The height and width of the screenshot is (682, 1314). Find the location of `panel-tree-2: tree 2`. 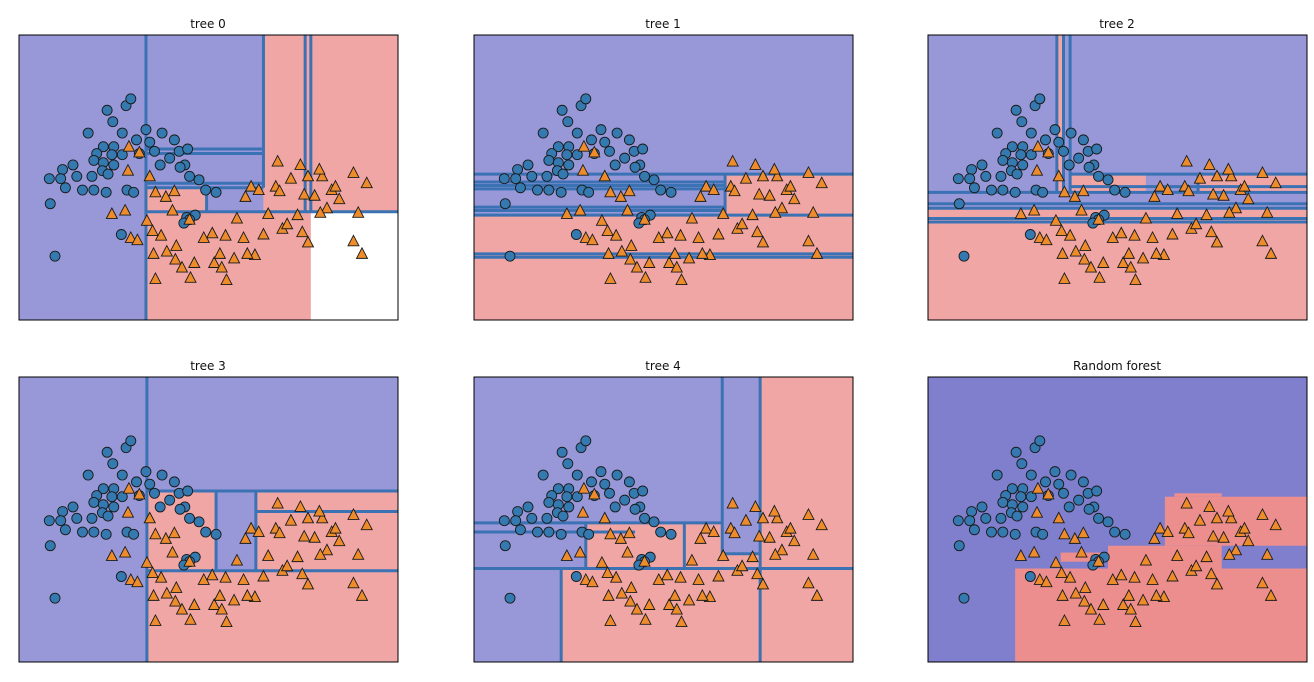

panel-tree-2: tree 2 is located at coordinates (1117, 169).